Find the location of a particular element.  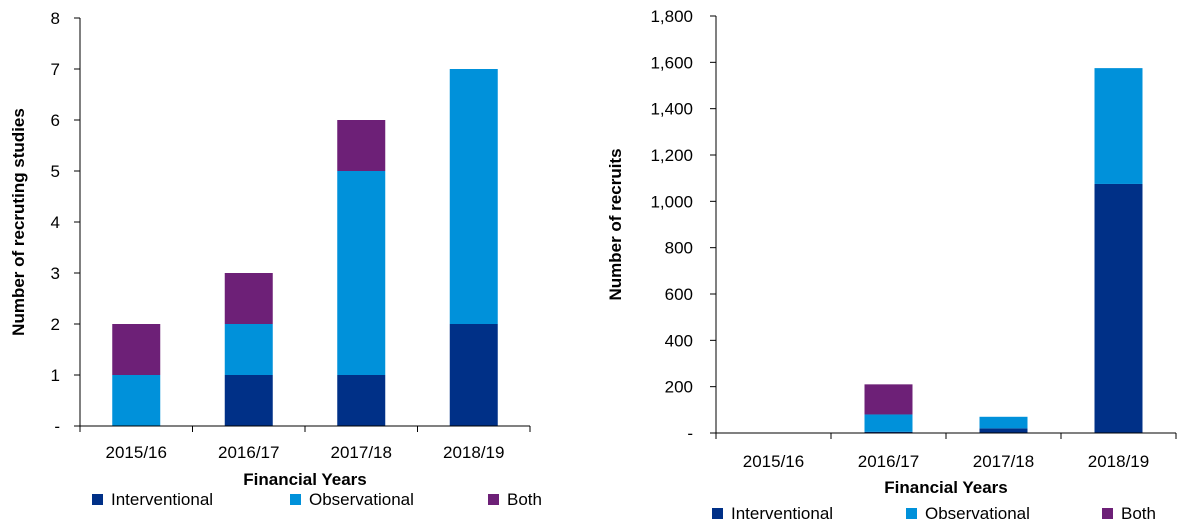

left-x-tick-label: 2016/17 is located at coordinates (248, 452).